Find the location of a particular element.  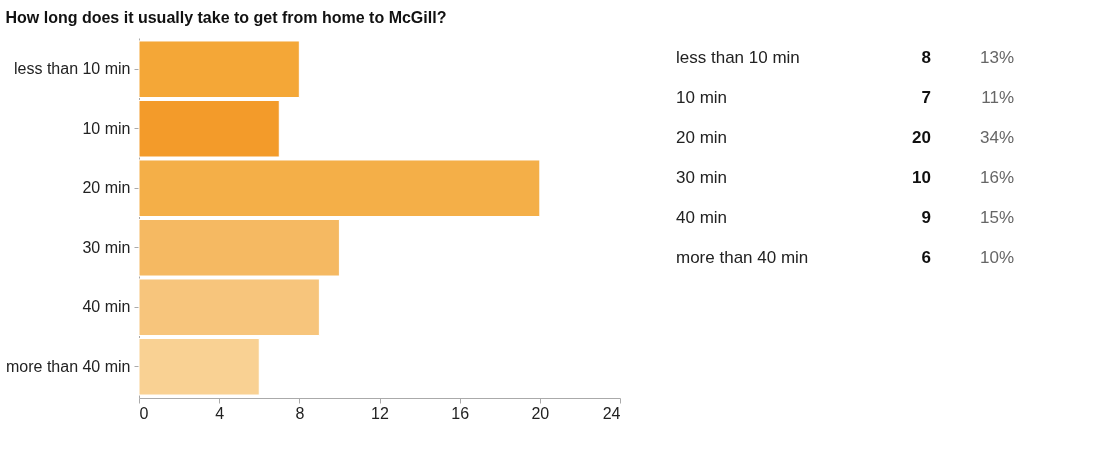

y-tick-label: less than 10 min is located at coordinates (72, 69).